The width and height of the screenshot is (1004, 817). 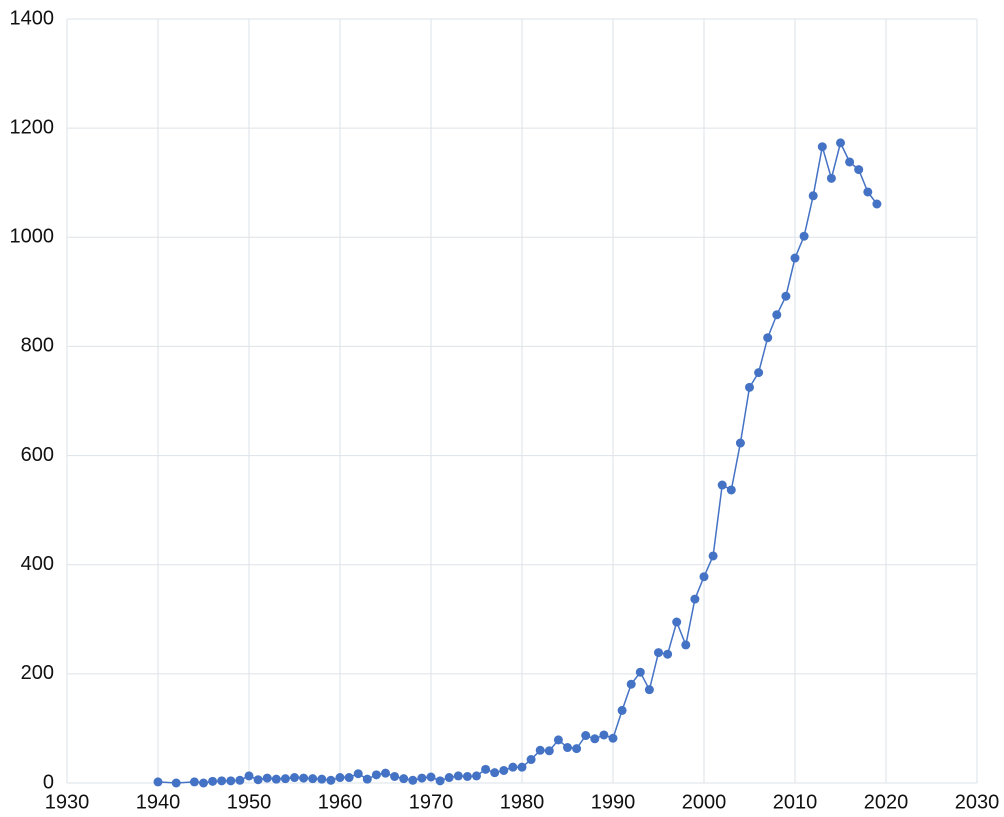 What do you see at coordinates (67, 802) in the screenshot?
I see `x-tick-label: 1930` at bounding box center [67, 802].